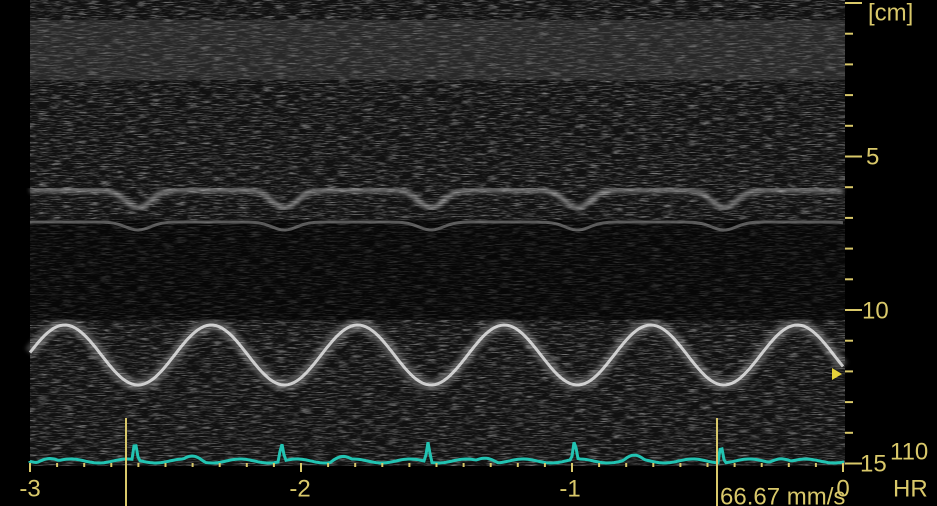  What do you see at coordinates (842, 488) in the screenshot?
I see `time-tick-label: 0` at bounding box center [842, 488].